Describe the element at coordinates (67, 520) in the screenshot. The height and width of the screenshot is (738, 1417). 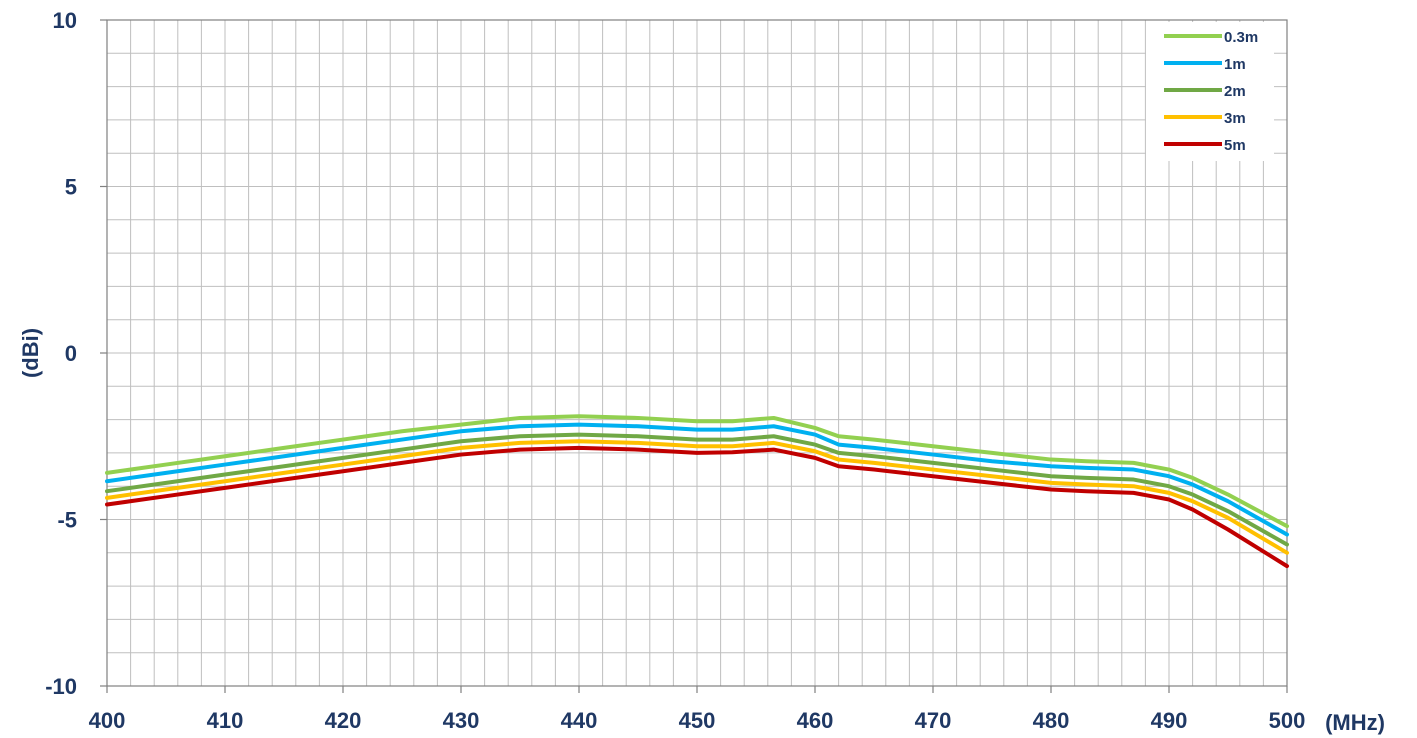
I see `y-tick-label: -5` at that location.